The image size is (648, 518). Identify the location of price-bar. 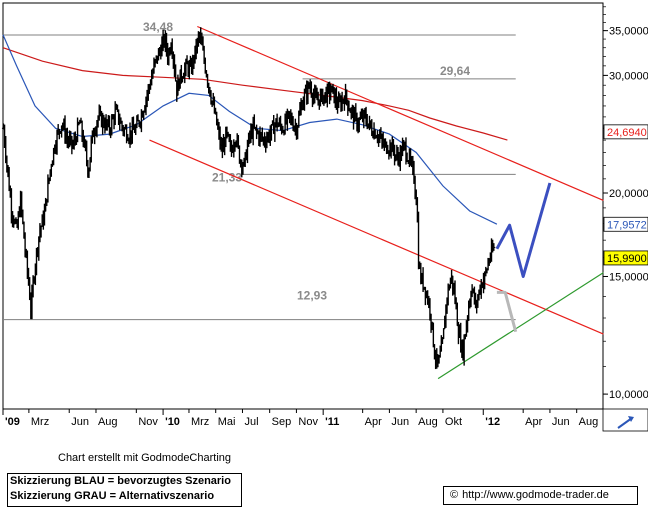
(494, 247).